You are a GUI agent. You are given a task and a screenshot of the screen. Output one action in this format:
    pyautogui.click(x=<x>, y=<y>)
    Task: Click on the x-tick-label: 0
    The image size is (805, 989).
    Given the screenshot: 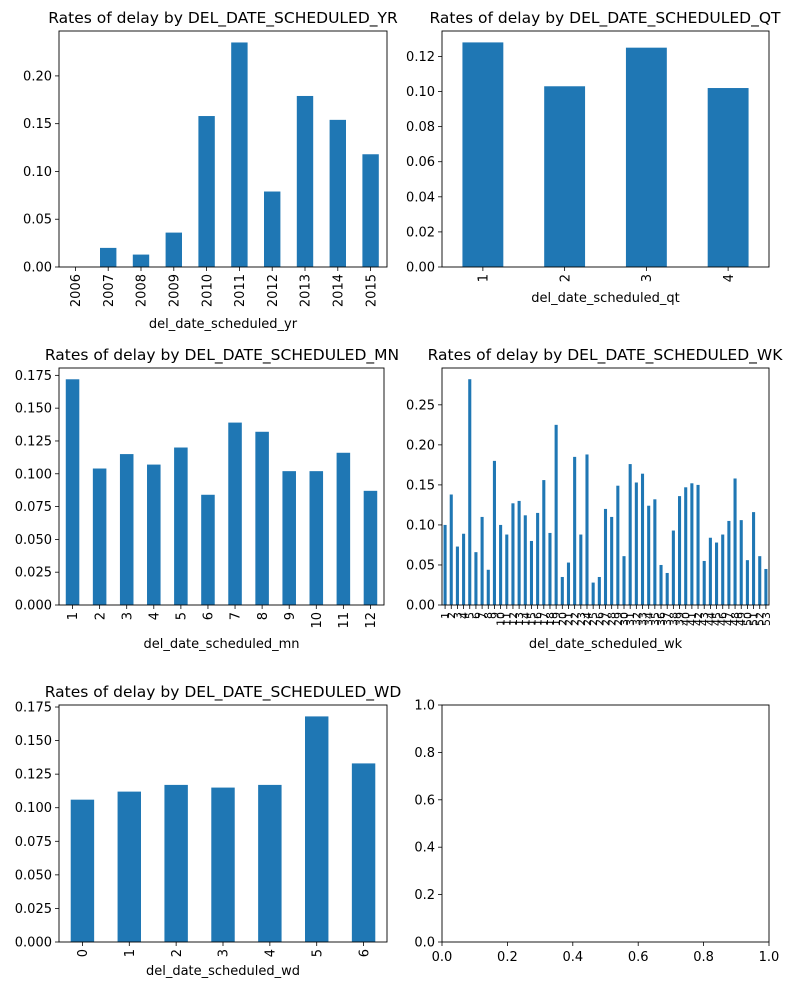 What is the action you would take?
    pyautogui.click(x=83, y=953)
    